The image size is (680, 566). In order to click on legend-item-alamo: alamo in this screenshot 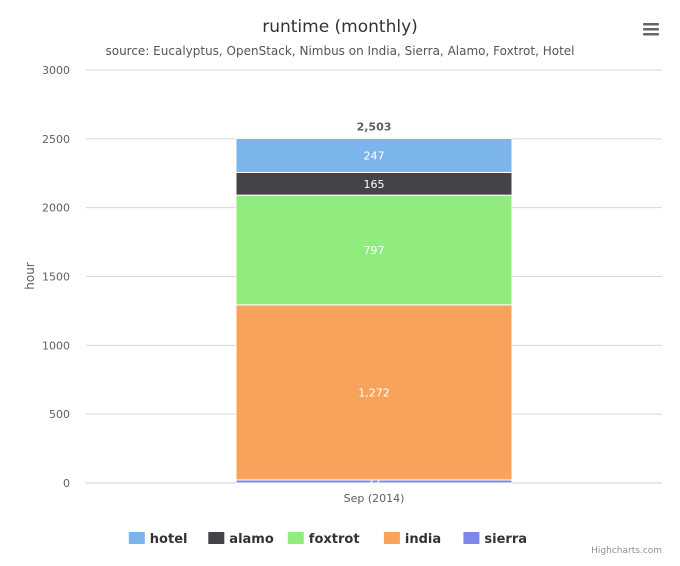, I will do `click(241, 539)`.